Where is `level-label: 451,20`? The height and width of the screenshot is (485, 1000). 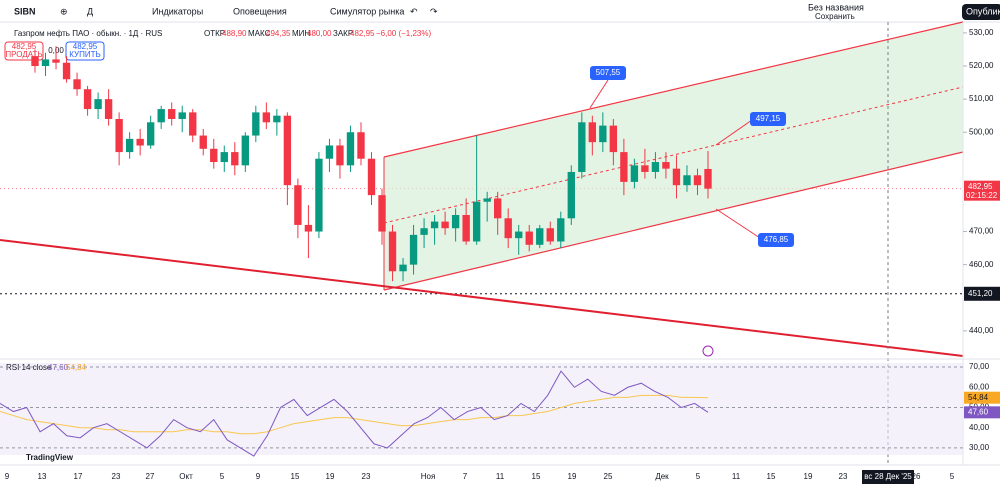 level-label: 451,20 is located at coordinates (980, 293).